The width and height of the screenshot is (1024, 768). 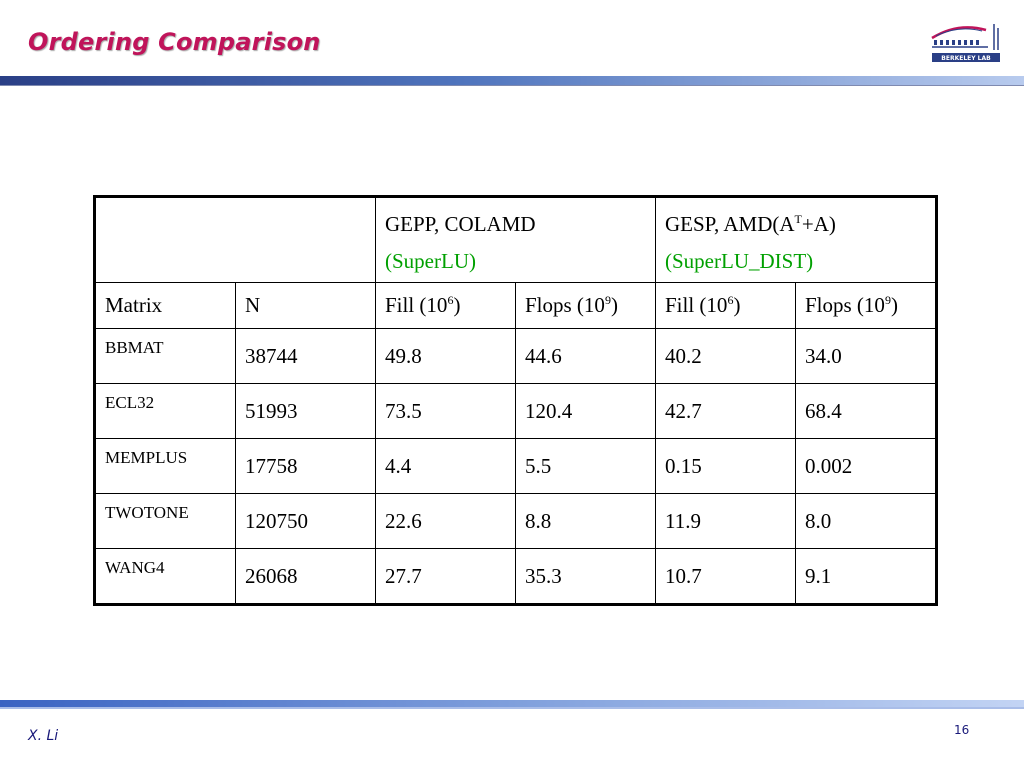 What do you see at coordinates (866, 521) in the screenshot?
I see `cell-flops-superlu-dist: 8.0` at bounding box center [866, 521].